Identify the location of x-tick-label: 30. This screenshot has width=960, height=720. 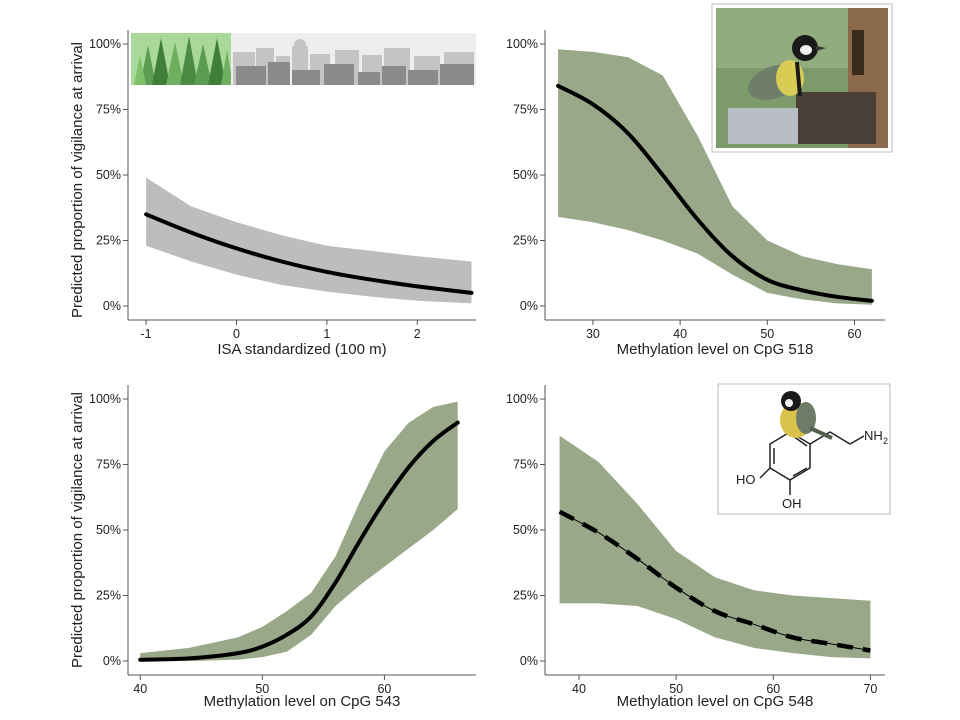
(593, 334).